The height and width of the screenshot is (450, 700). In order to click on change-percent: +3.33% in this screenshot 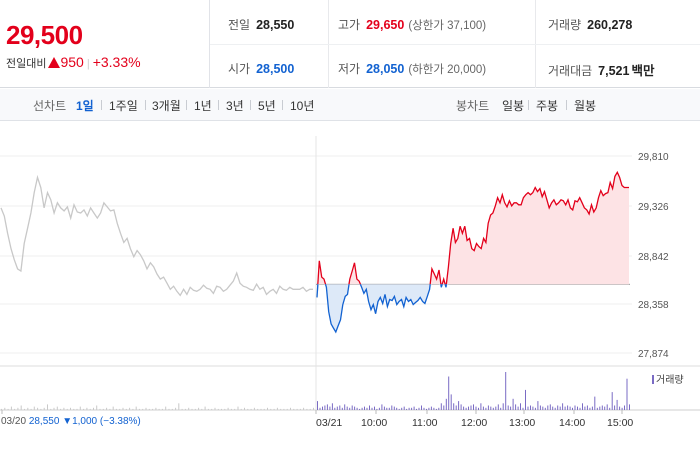, I will do `click(116, 62)`.